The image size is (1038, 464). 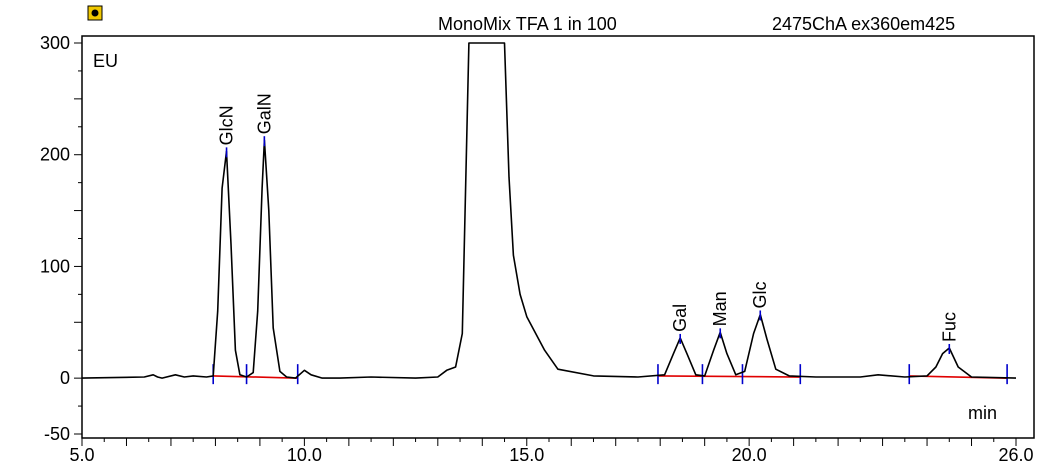 I want to click on x-tick-label: 15.0, so click(x=526, y=454).